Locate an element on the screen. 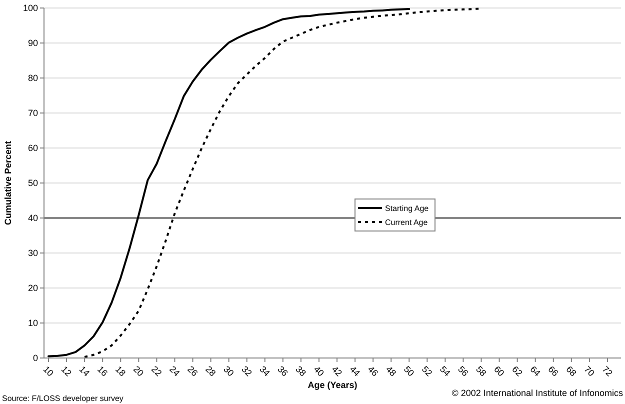 The image size is (625, 404). x-tick-label: 62 is located at coordinates (517, 371).